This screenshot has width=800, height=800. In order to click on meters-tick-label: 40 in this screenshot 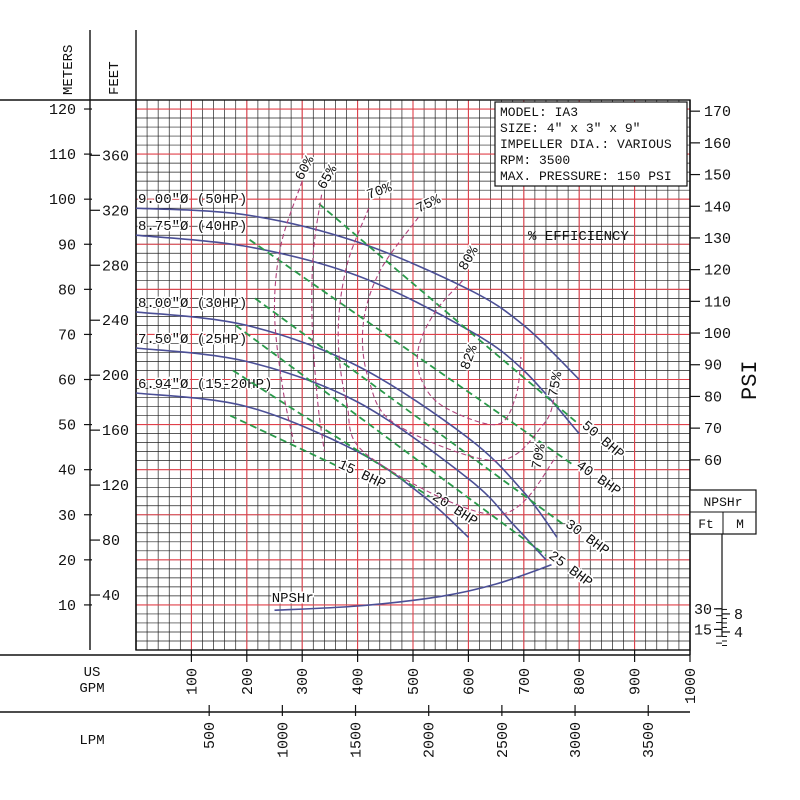, I will do `click(67, 471)`.